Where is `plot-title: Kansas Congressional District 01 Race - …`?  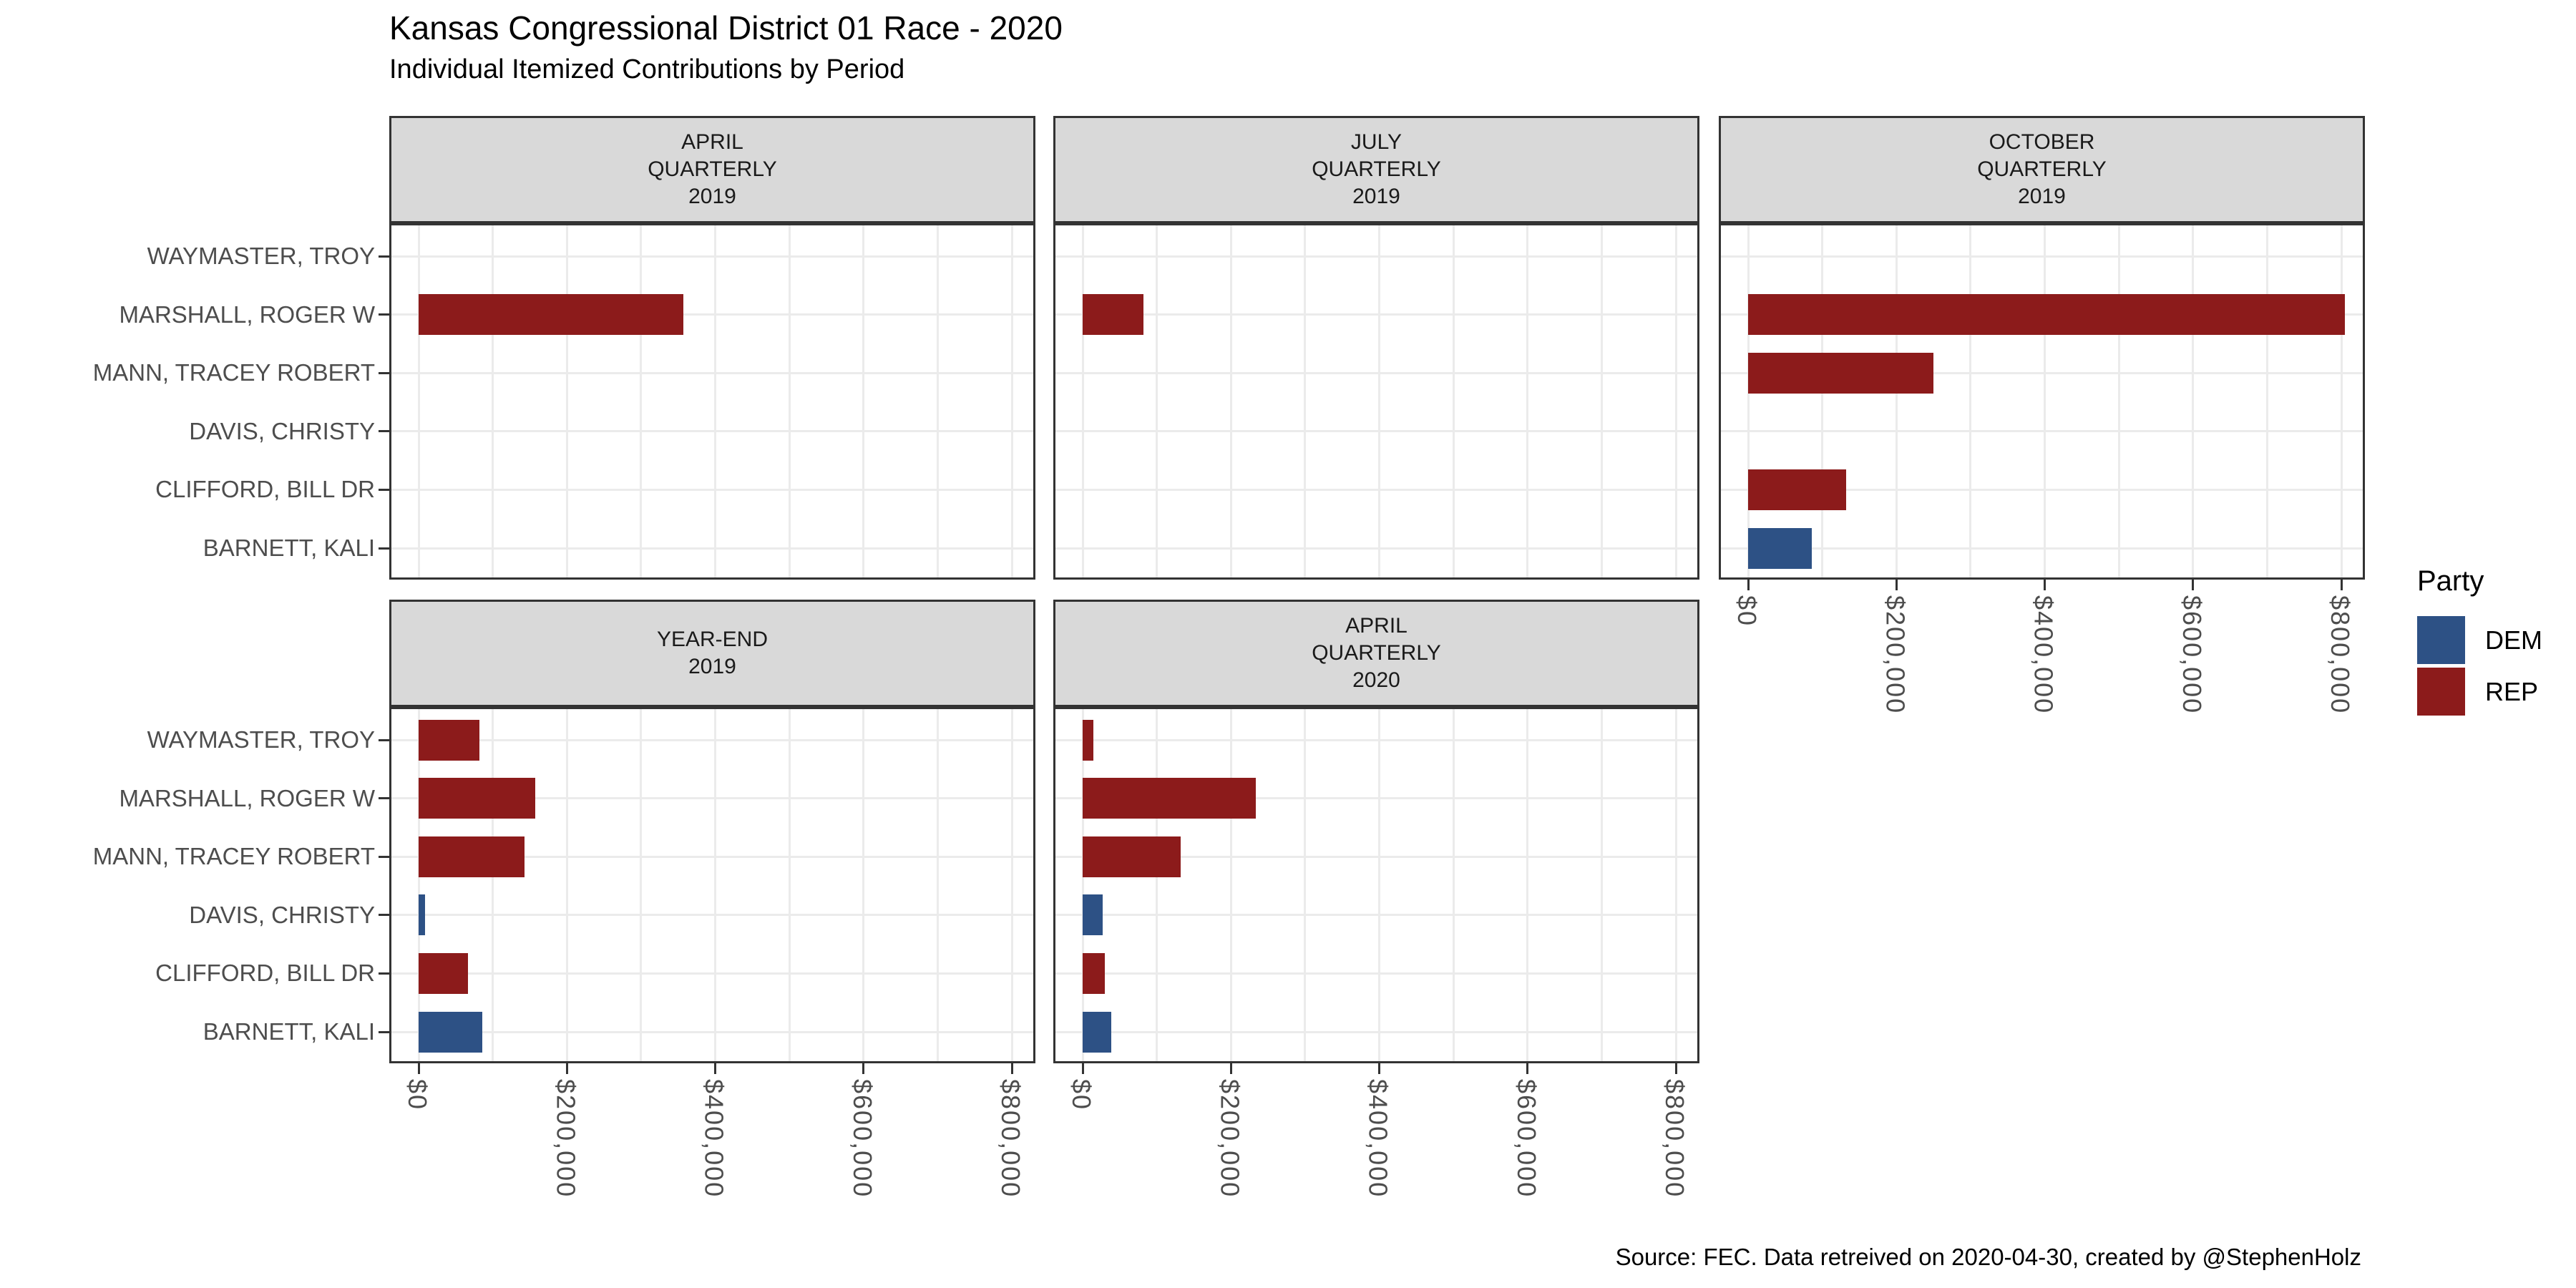 plot-title: Kansas Congressional District 01 Race - … is located at coordinates (726, 28).